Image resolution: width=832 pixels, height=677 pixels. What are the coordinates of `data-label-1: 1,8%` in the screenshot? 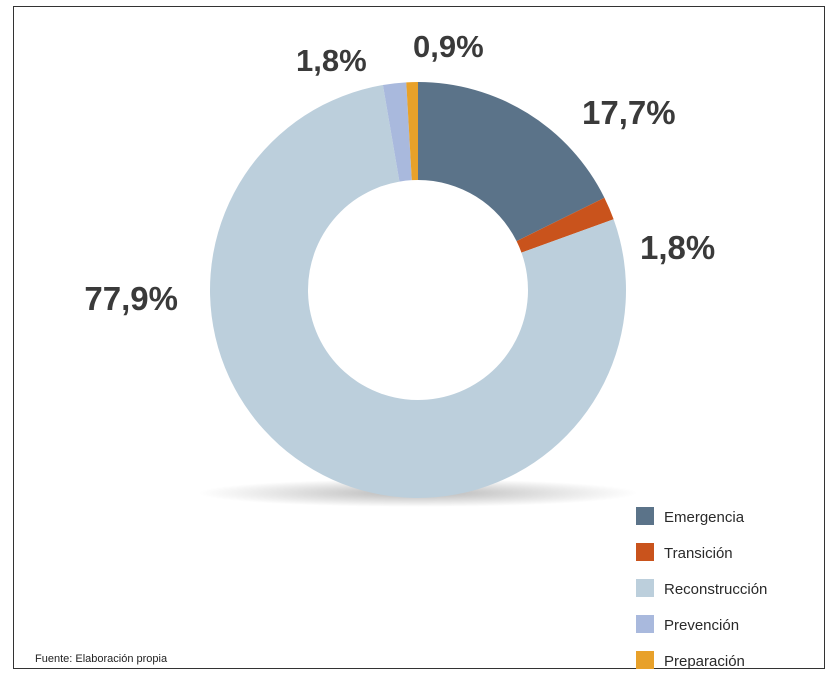 It's located at (677, 247).